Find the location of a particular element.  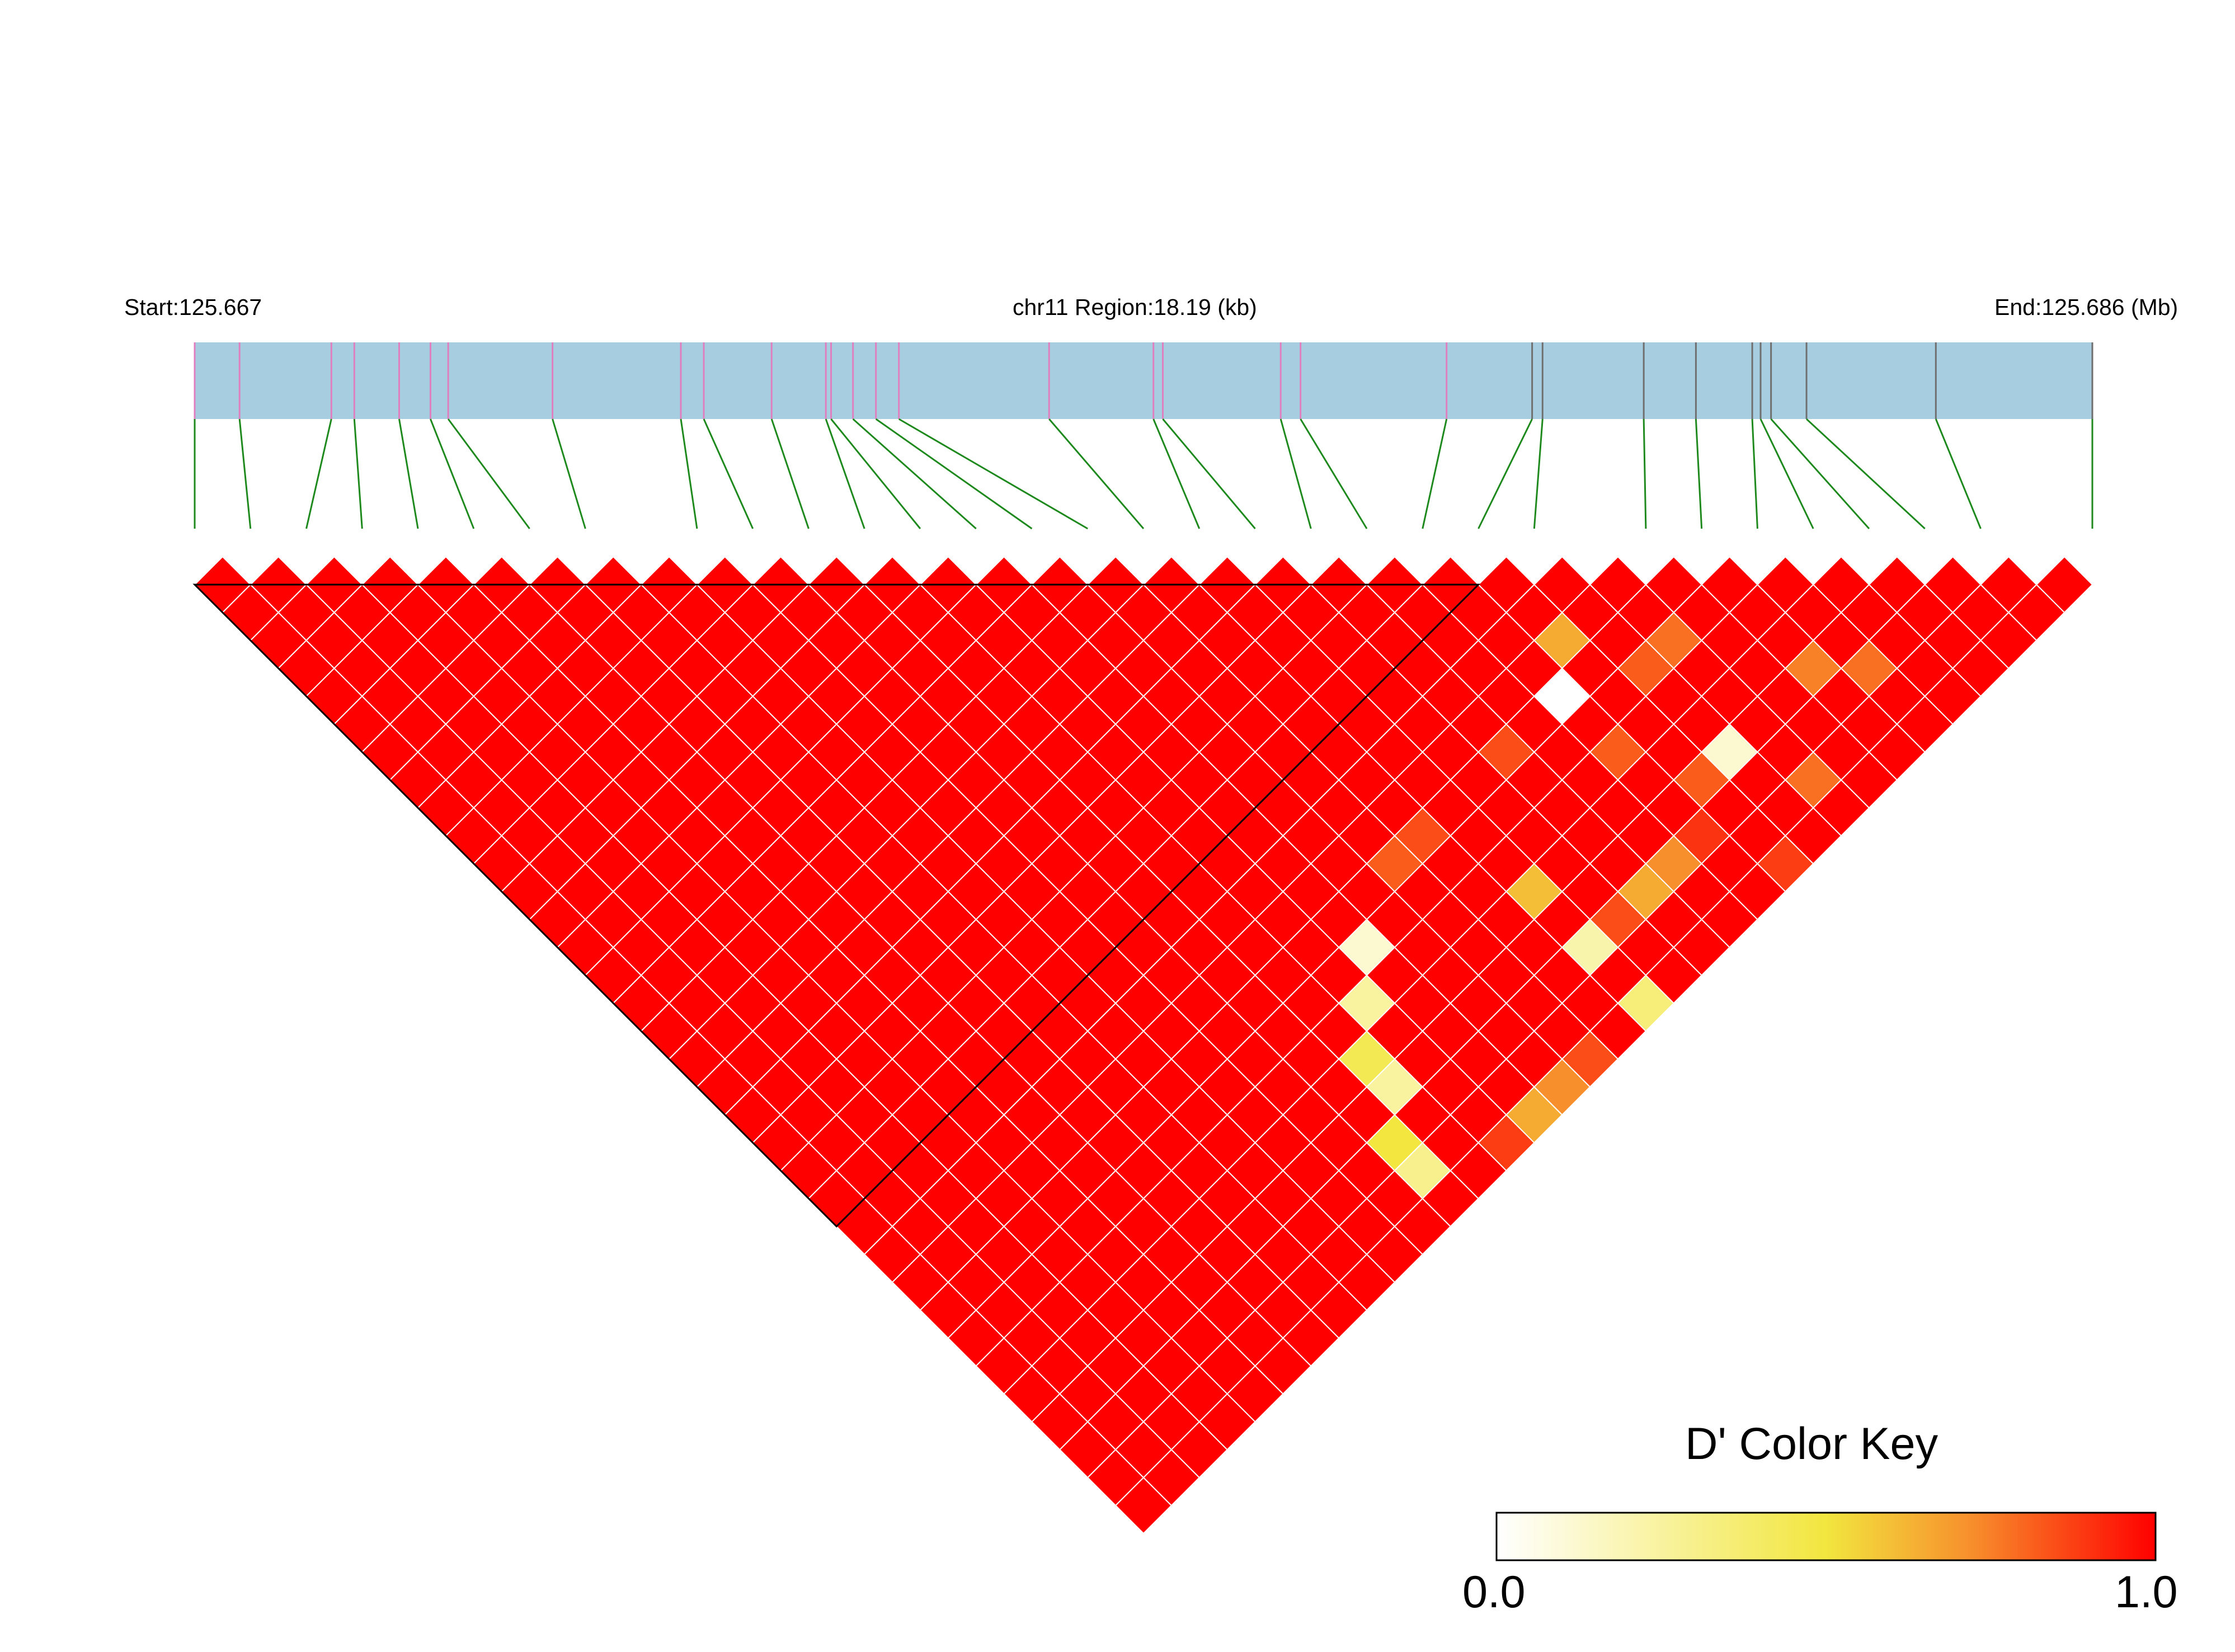

ld-cell is located at coordinates (2064, 585).